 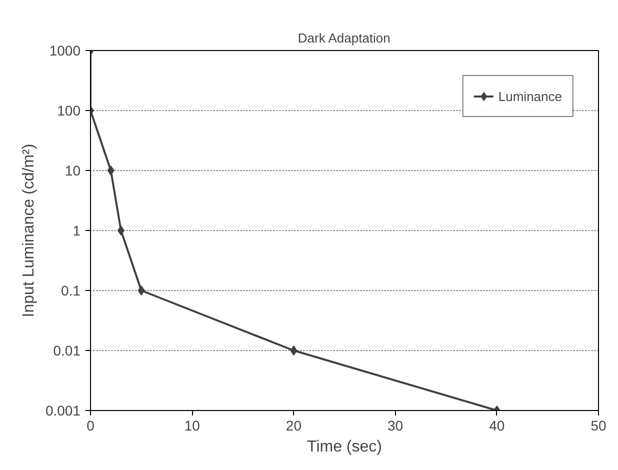 I want to click on y-tick-label: 0.001, so click(x=63, y=410).